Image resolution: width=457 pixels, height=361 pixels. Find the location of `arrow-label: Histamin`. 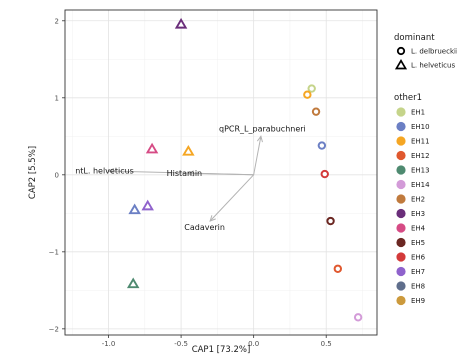

arrow-label: Histamin is located at coordinates (185, 173).